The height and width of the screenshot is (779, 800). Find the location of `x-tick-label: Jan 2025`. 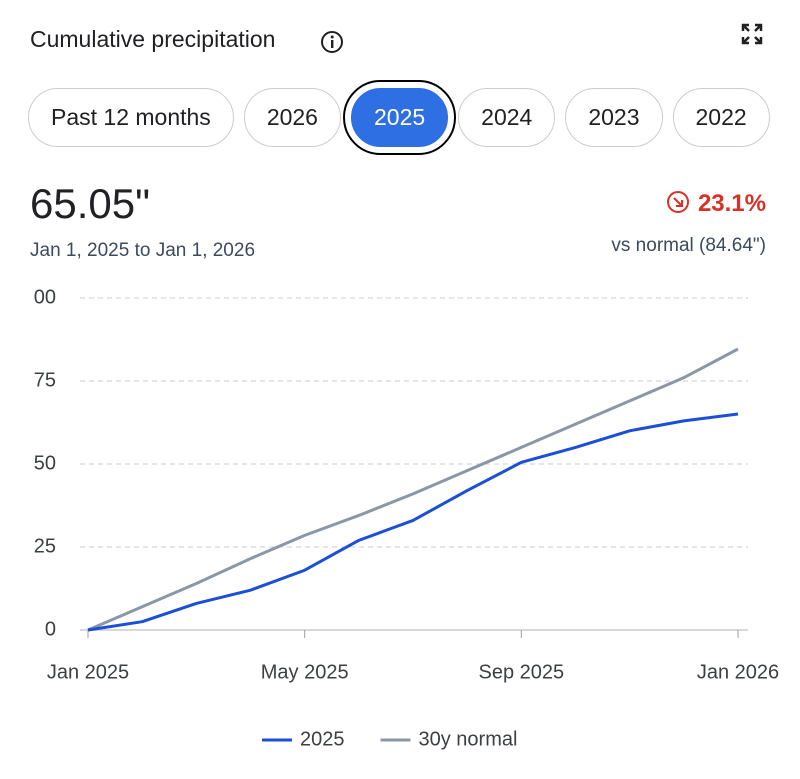

x-tick-label: Jan 2025 is located at coordinates (88, 672).